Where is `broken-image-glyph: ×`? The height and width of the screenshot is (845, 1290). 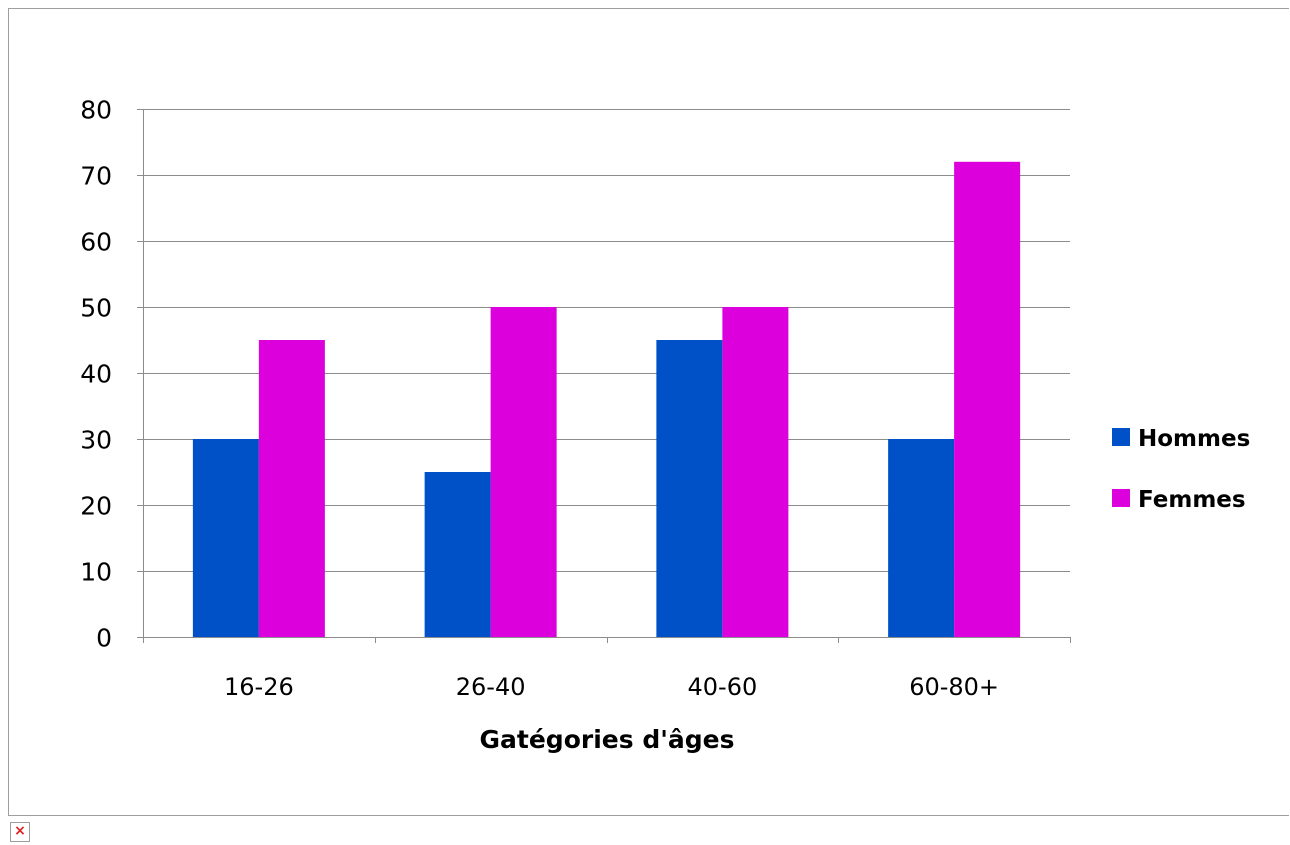 broken-image-glyph: × is located at coordinates (20, 831).